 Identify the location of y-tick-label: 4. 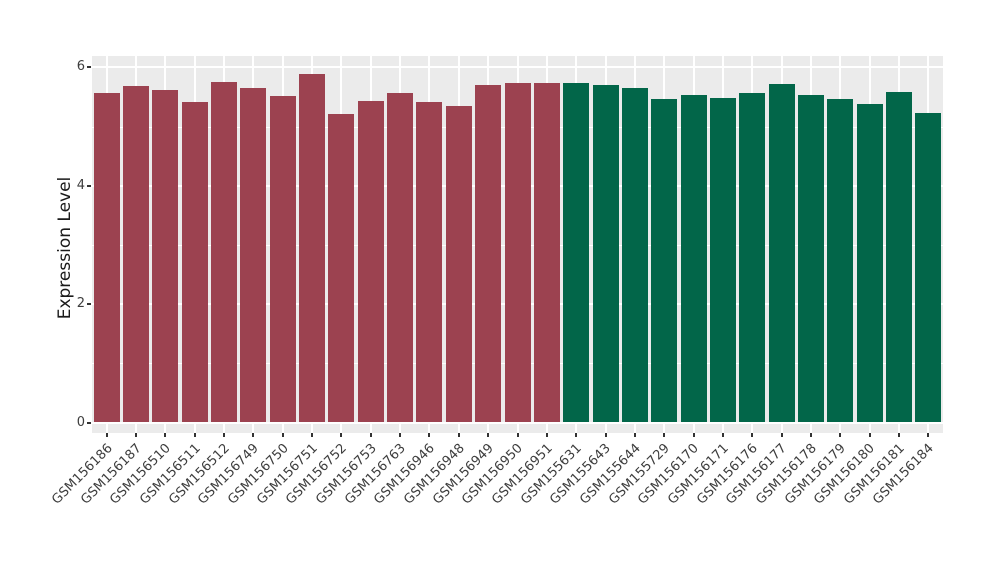
(80, 185).